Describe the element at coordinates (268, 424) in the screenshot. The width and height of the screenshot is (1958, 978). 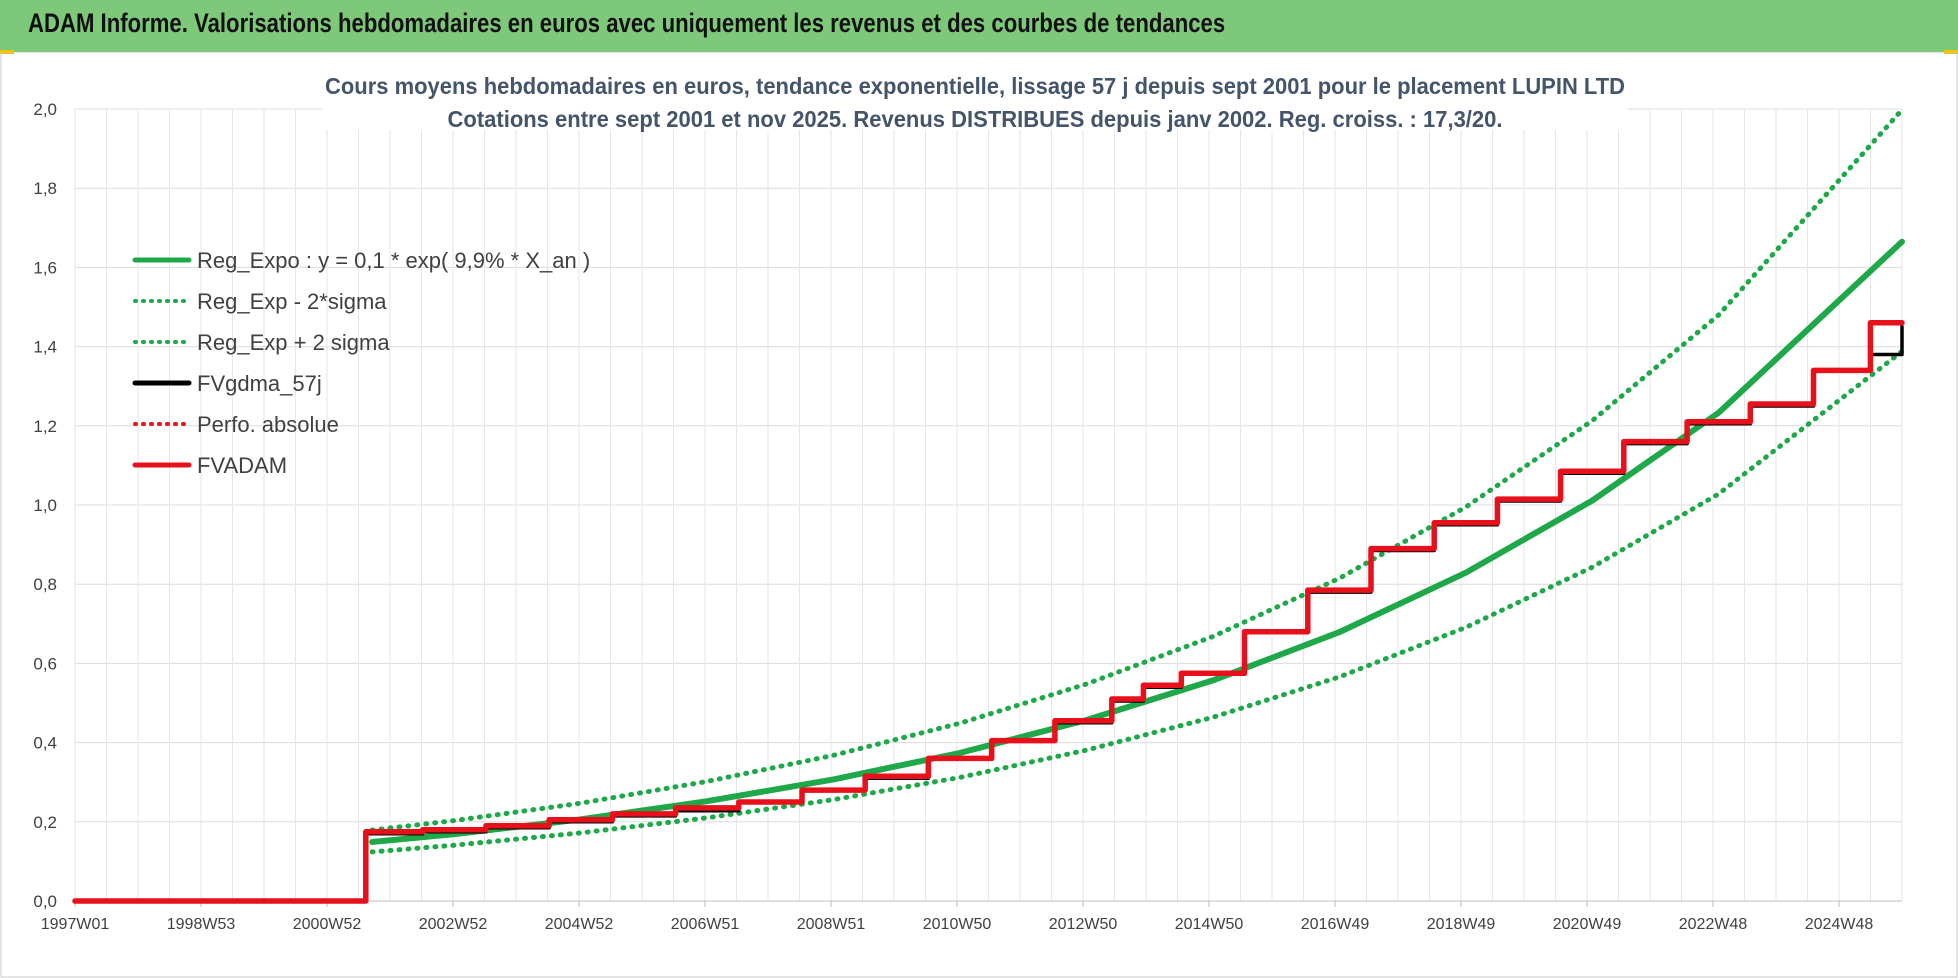
I see `legend-label: Perfo. absolue` at that location.